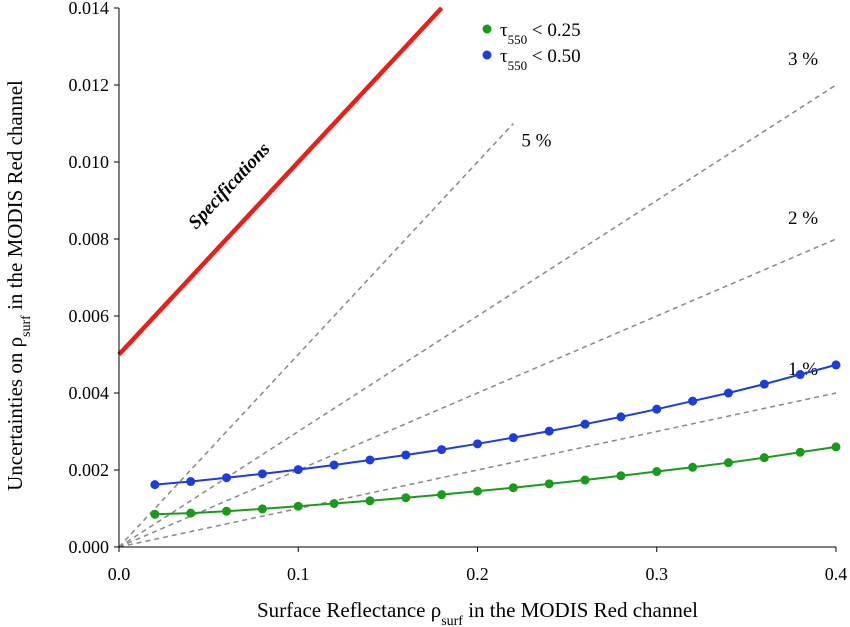  I want to click on y-tick-label: 0.002, so click(89, 470).